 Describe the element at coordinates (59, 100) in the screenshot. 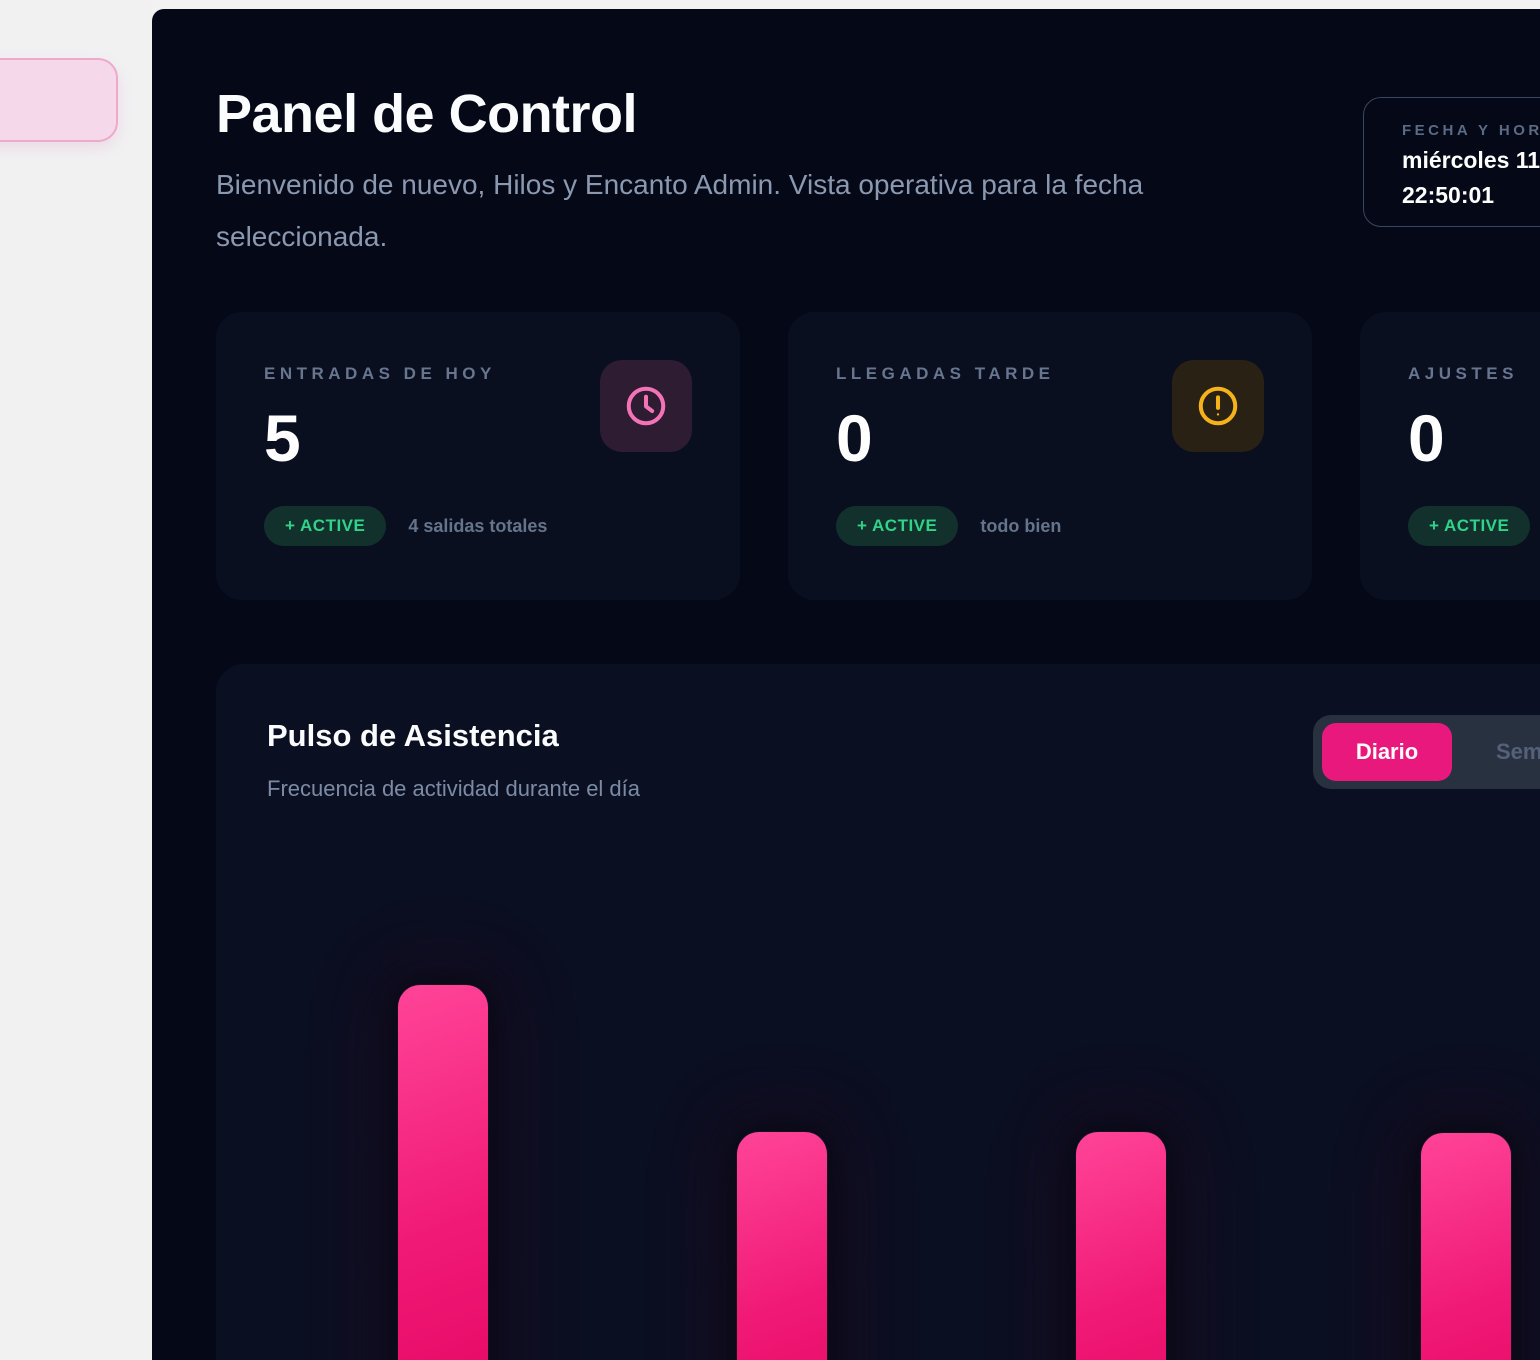

I see `sidebar-pink-button` at that location.